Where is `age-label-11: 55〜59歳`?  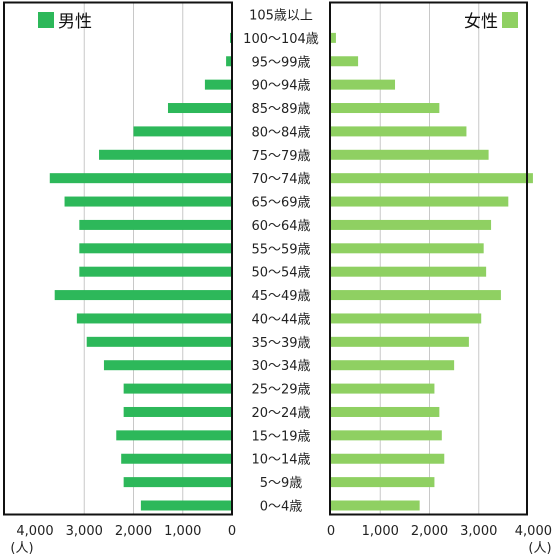
age-label-11: 55〜59歳 is located at coordinates (280, 249).